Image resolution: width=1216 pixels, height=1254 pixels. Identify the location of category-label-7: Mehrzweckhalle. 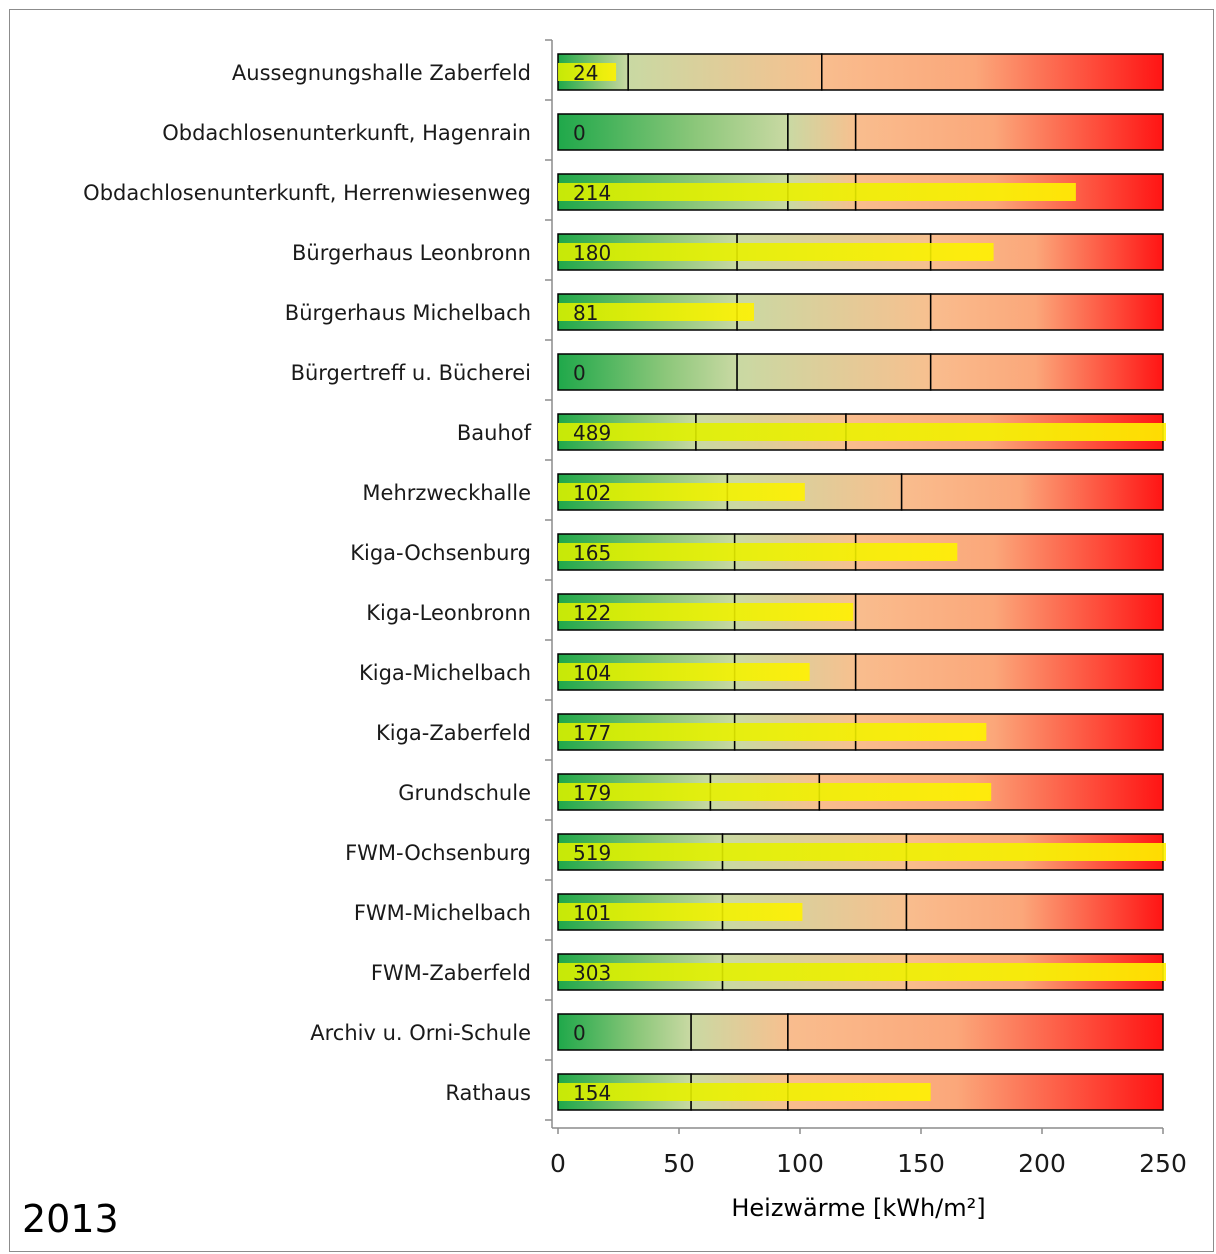
(446, 493).